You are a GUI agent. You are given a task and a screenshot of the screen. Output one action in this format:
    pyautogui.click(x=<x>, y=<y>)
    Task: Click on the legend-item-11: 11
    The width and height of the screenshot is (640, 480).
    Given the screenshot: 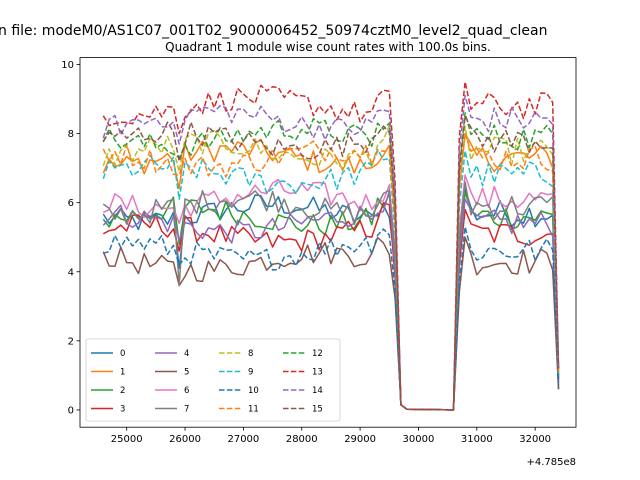 What is the action you would take?
    pyautogui.click(x=239, y=410)
    